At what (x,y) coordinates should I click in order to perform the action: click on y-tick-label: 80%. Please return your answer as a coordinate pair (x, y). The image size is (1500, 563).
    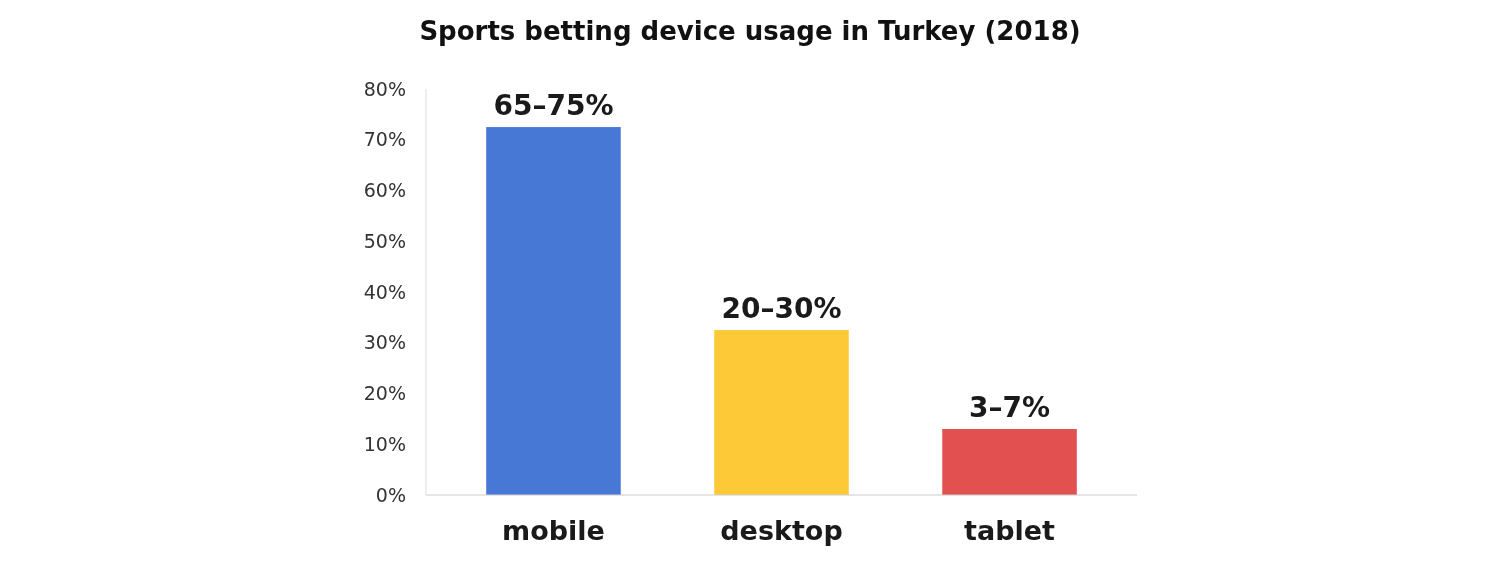
    Looking at the image, I should click on (384, 88).